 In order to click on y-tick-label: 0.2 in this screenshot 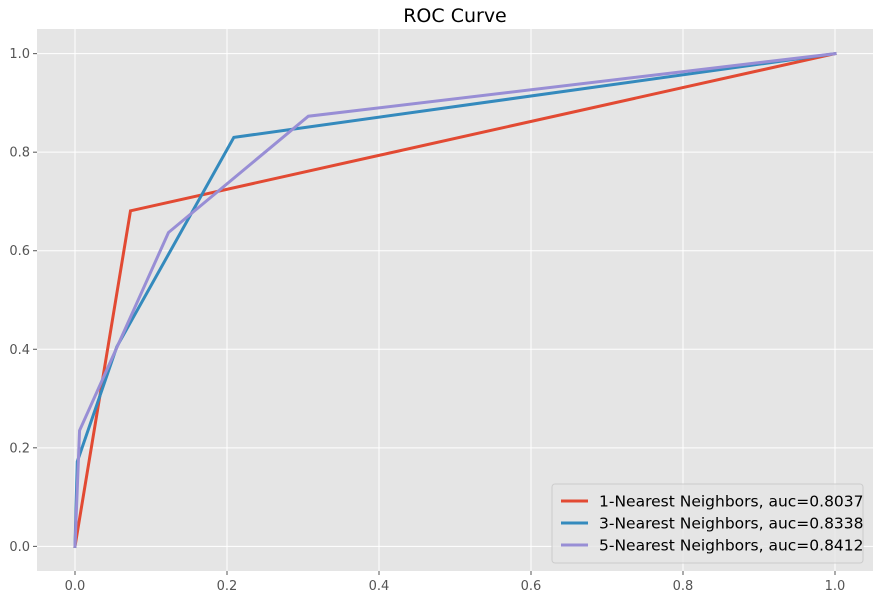, I will do `click(19, 448)`.